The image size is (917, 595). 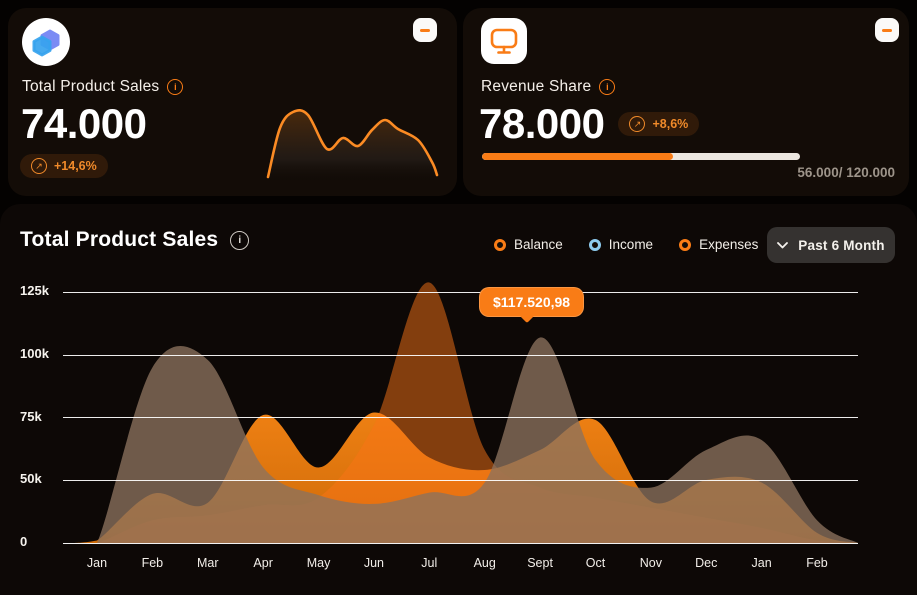 I want to click on card-title: Revenue Share, so click(x=536, y=86).